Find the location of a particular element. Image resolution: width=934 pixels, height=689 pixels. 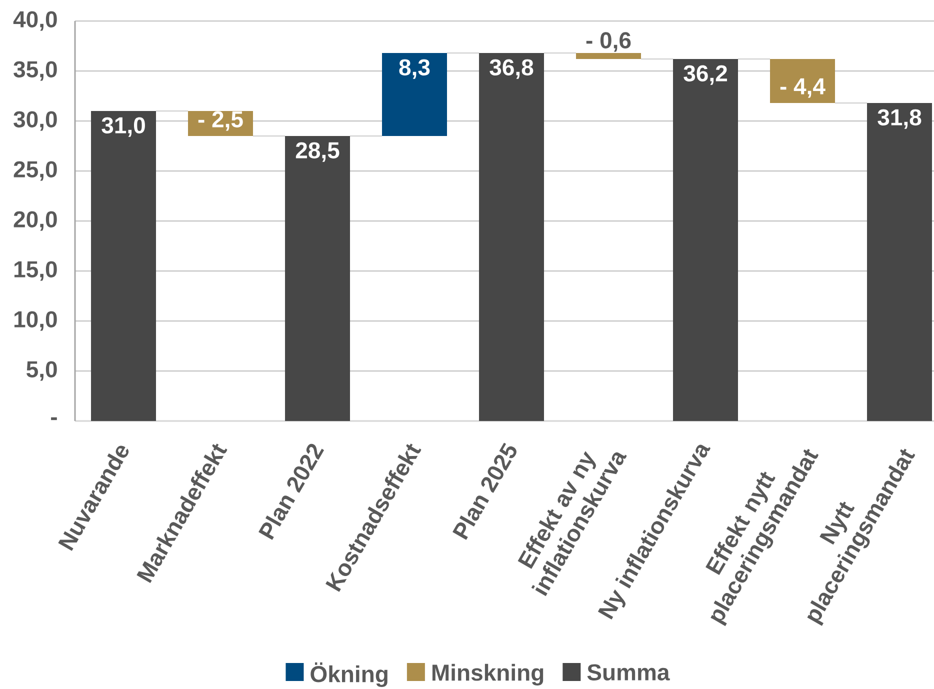

legend-label: Summa is located at coordinates (628, 672).